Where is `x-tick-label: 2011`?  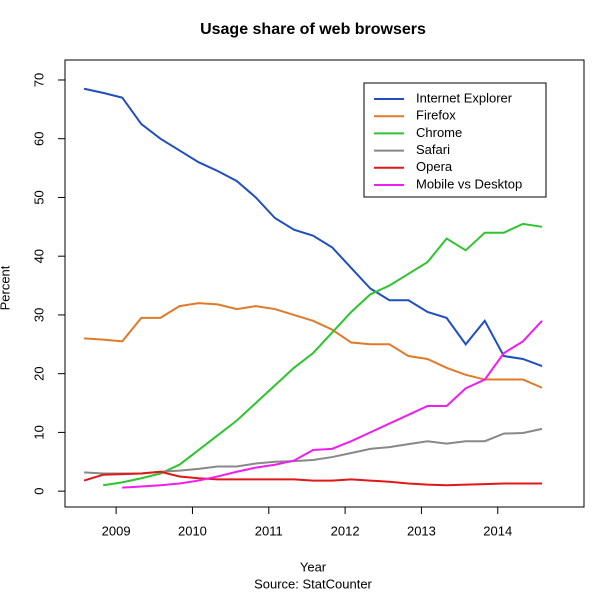 x-tick-label: 2011 is located at coordinates (269, 530).